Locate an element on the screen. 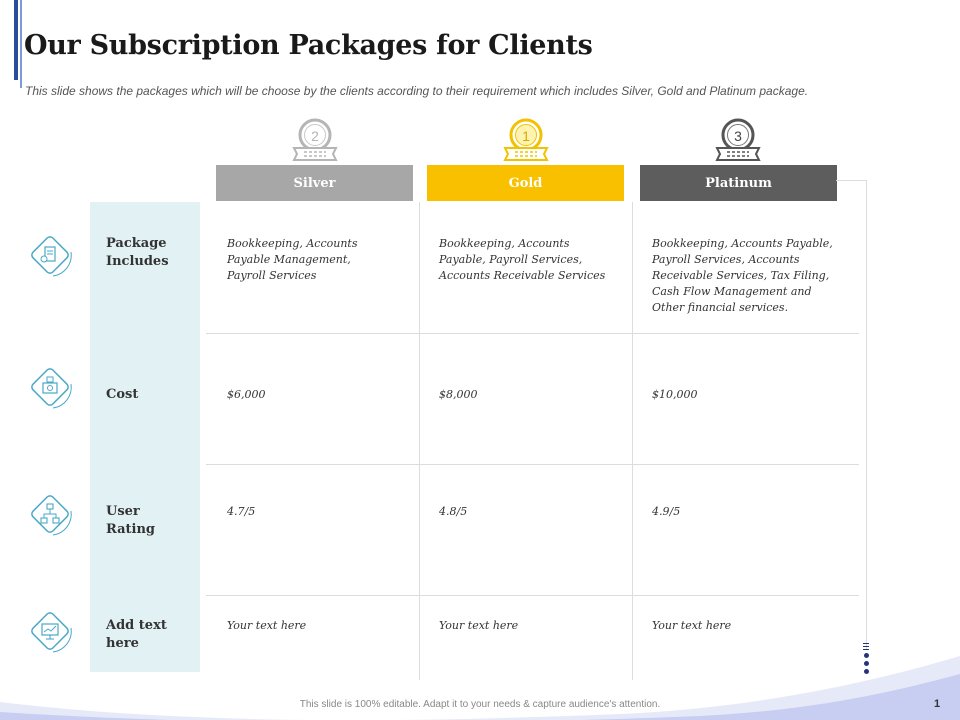 Image resolution: width=960 pixels, height=720 pixels. page-number: 1 is located at coordinates (937, 704).